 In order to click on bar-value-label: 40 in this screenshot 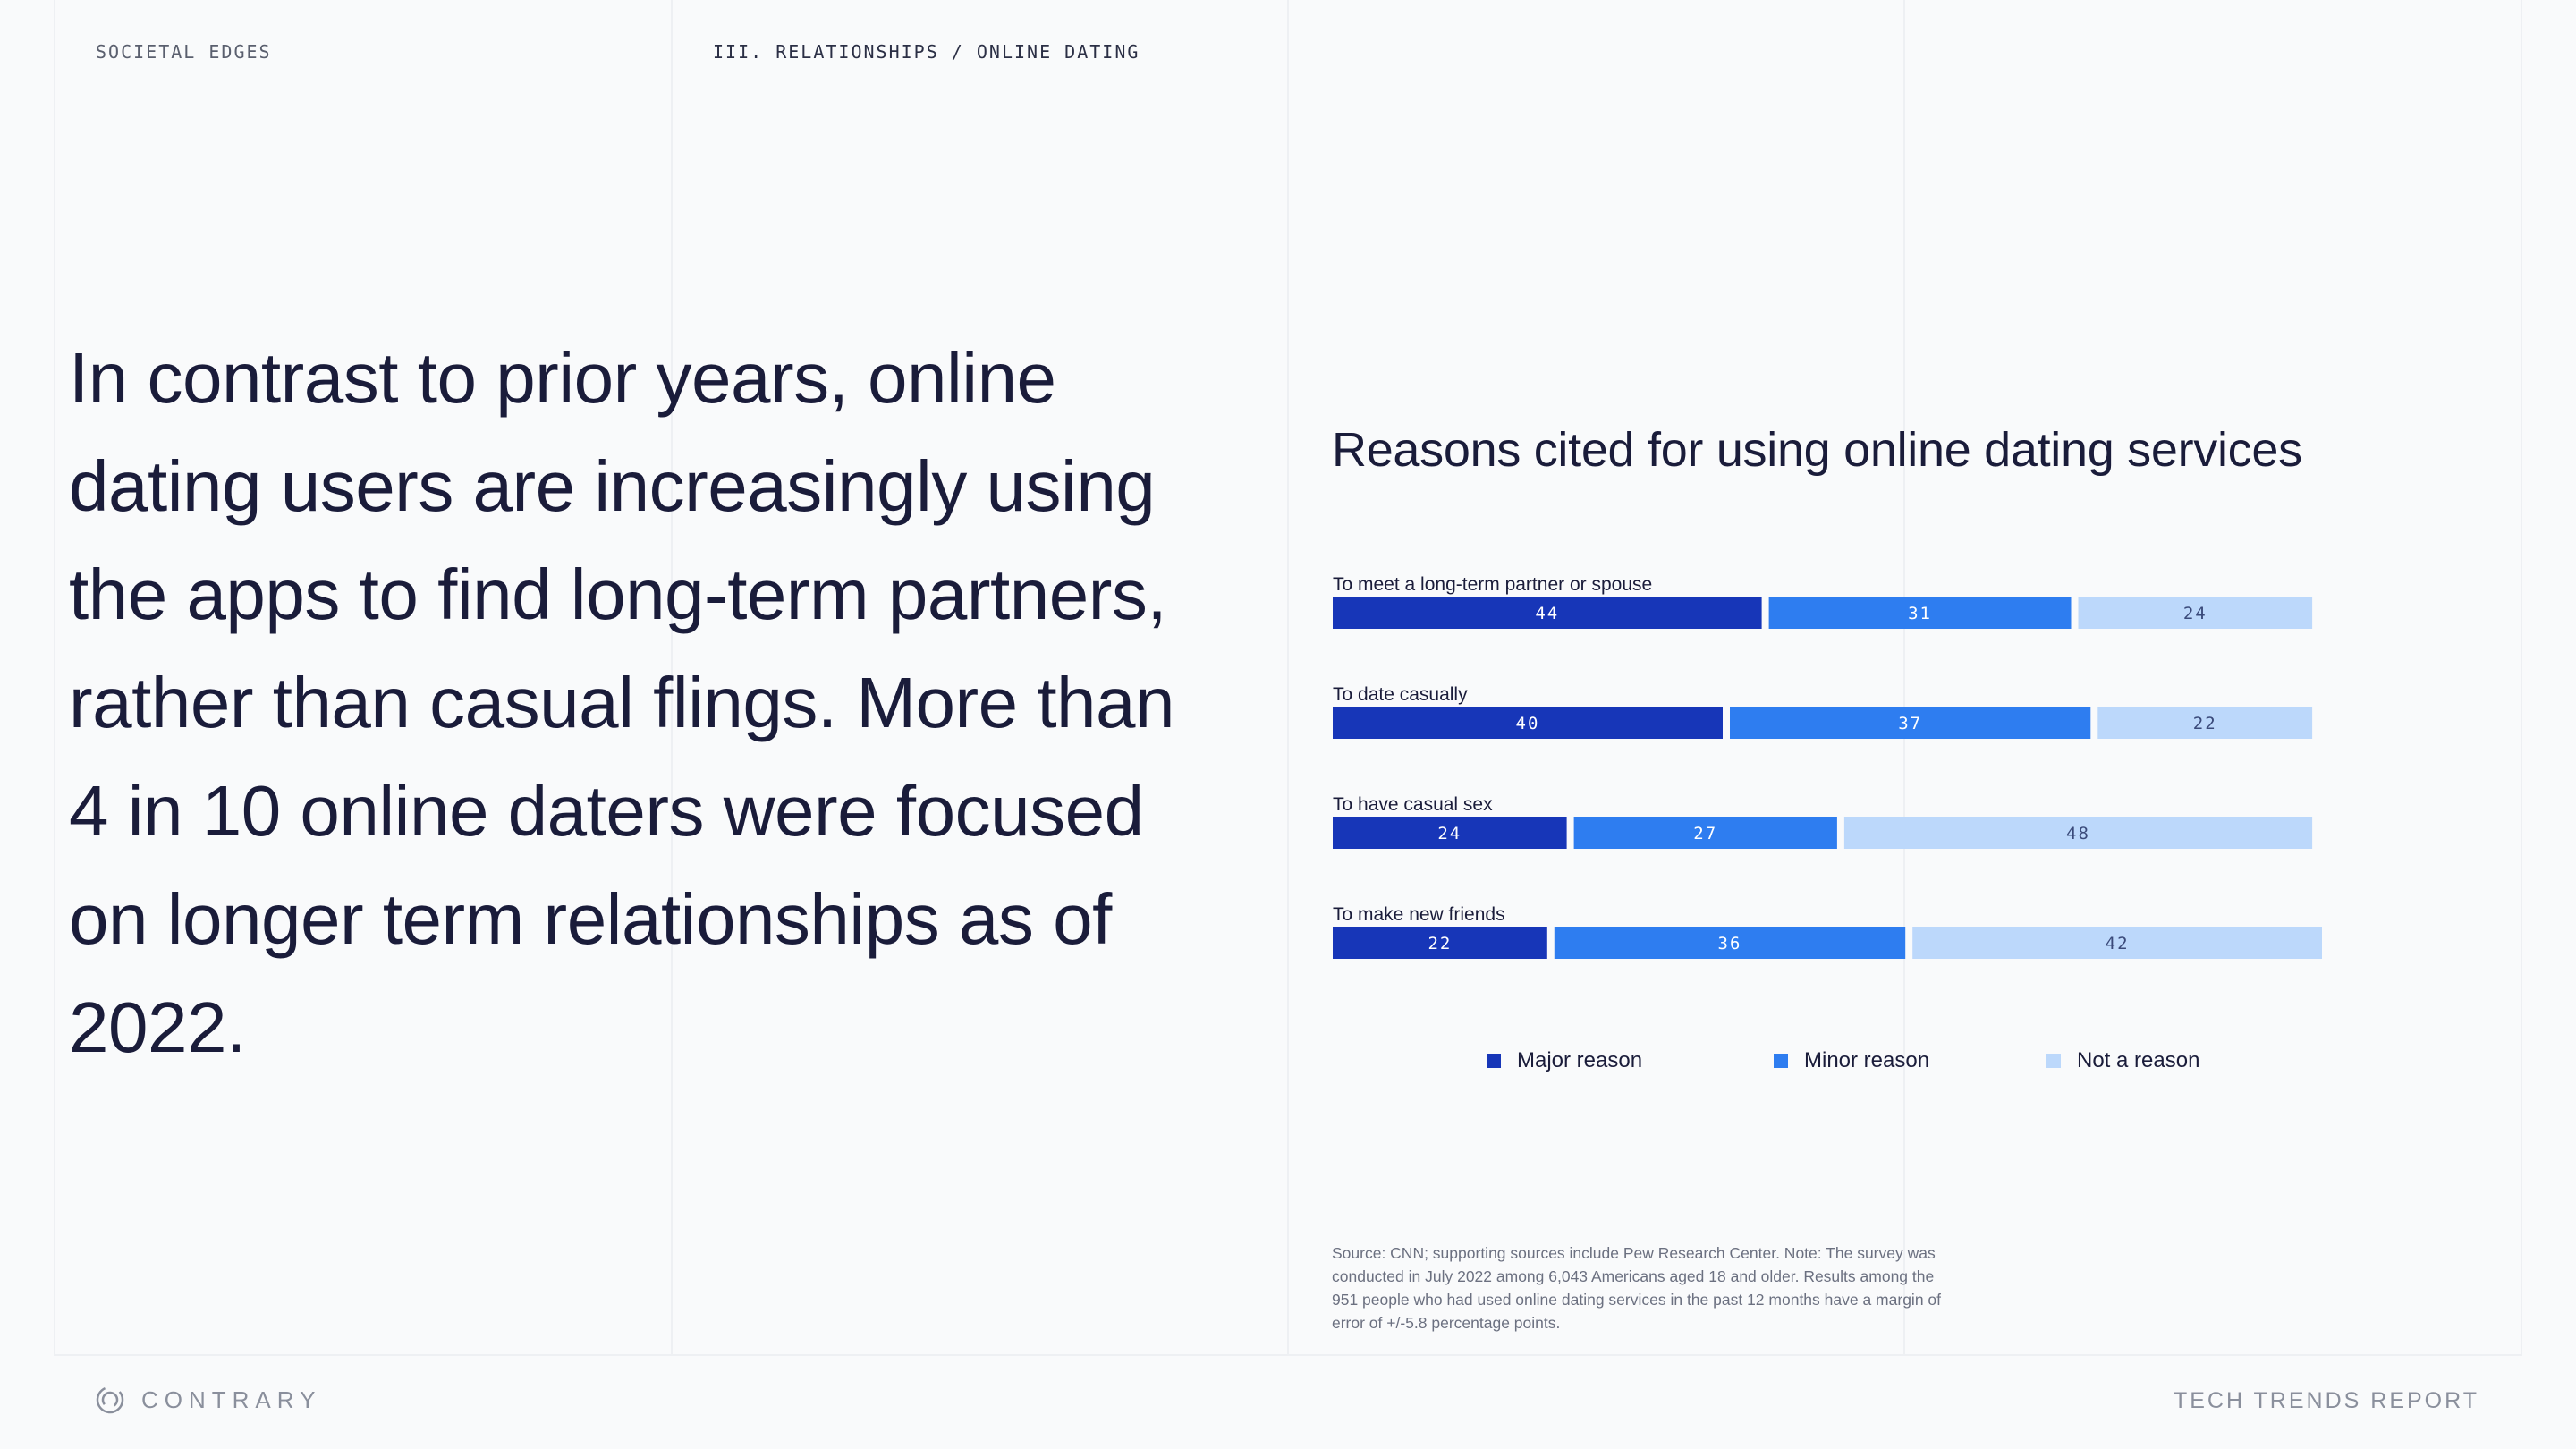, I will do `click(1528, 723)`.